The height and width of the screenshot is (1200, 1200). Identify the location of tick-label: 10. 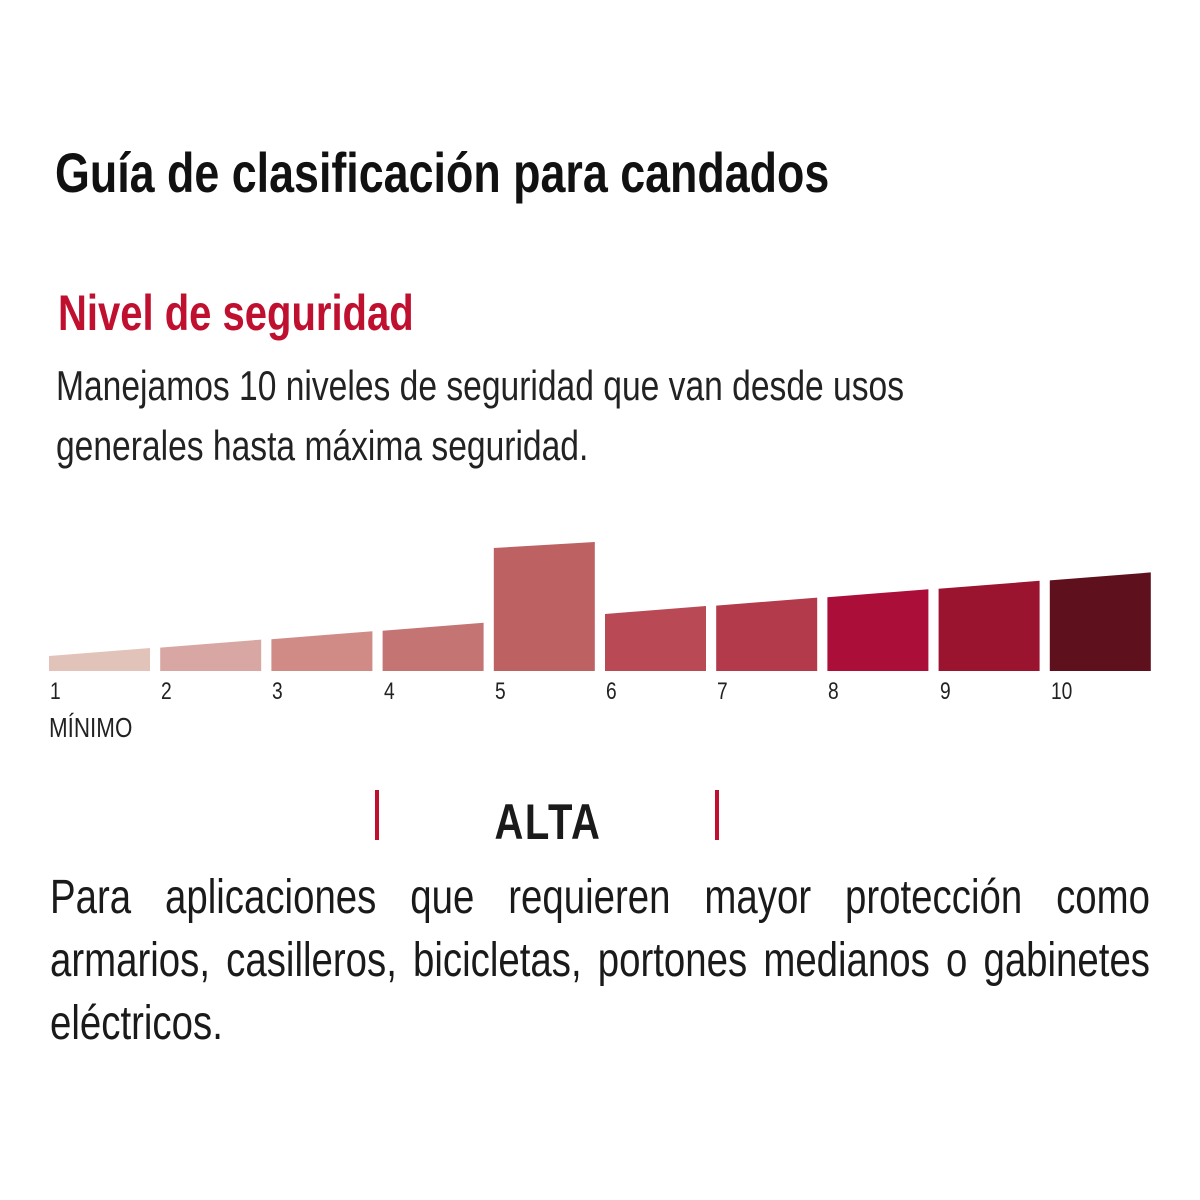
(1061, 691).